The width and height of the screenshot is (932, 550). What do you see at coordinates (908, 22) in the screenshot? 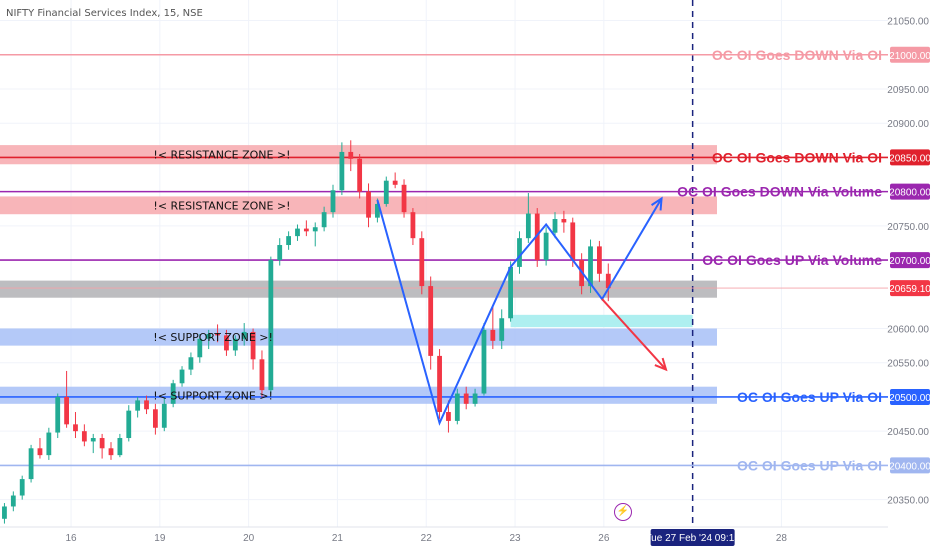
I see `price-tick-label: 21050.00` at bounding box center [908, 22].